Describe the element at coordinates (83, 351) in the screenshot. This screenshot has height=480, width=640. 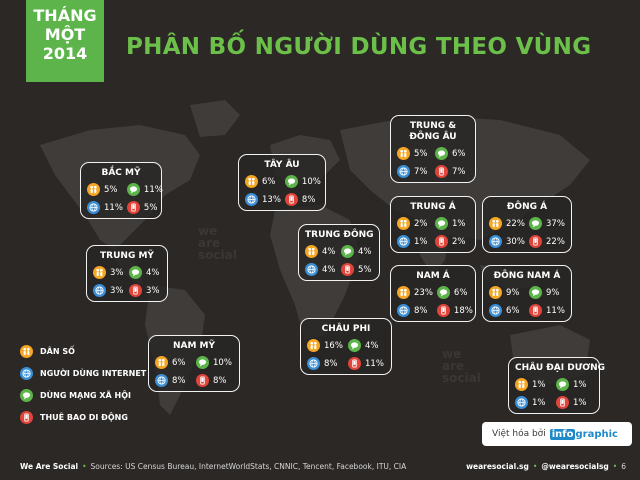
I see `legend-item-population: DÂN SỐ` at that location.